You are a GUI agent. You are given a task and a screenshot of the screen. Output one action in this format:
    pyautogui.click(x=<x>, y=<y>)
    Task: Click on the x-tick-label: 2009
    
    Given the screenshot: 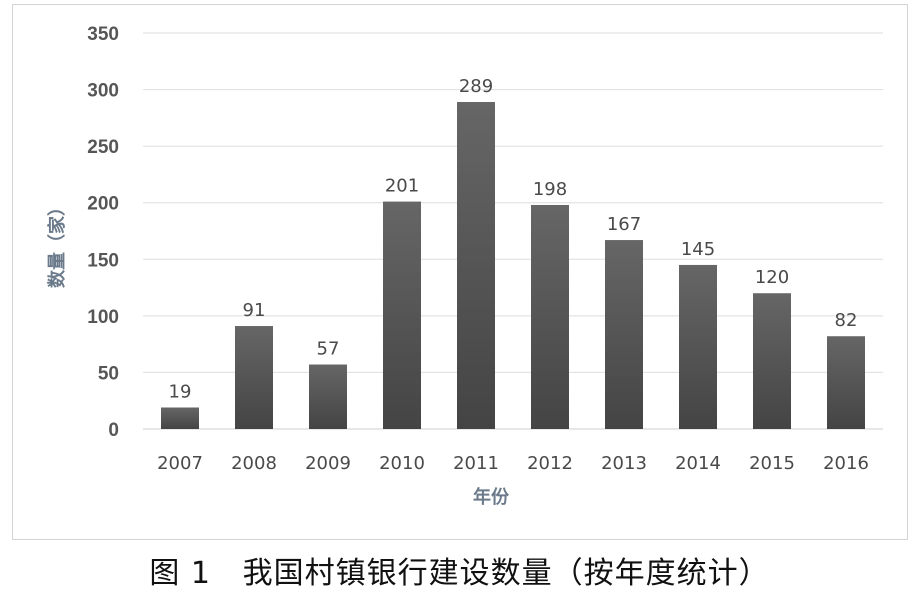 What is the action you would take?
    pyautogui.click(x=328, y=463)
    